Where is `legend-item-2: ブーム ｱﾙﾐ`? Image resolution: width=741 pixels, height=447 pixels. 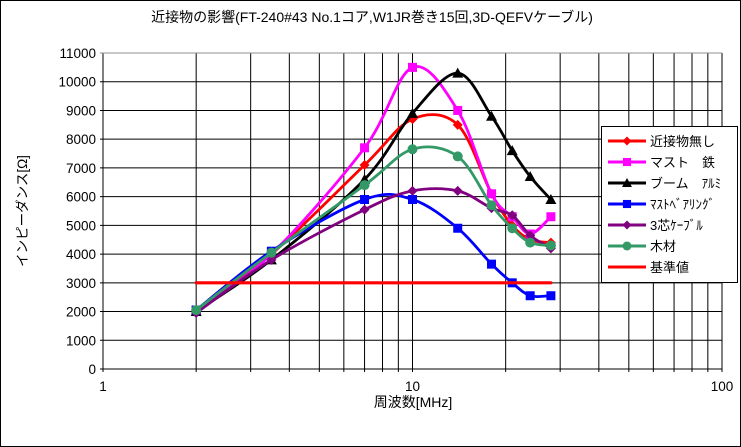
legend-item-2: ブーム ｱﾙﾐ is located at coordinates (672, 182).